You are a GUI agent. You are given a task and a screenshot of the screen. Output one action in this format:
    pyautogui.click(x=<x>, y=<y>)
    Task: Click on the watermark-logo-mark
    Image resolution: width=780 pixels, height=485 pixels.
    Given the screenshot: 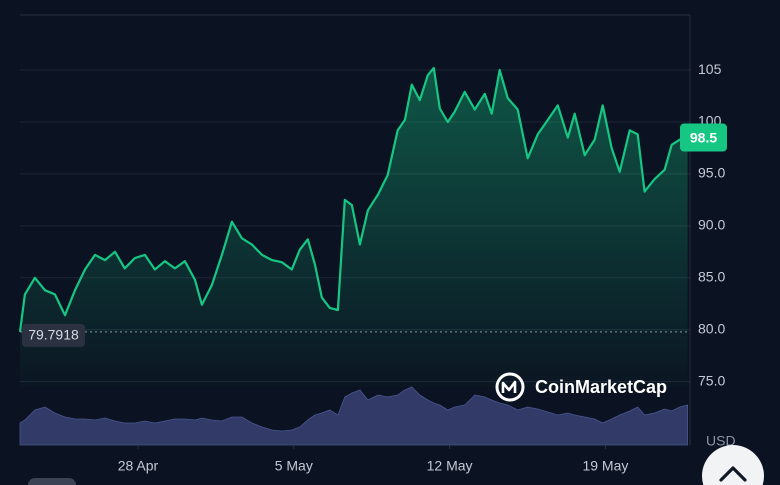 What is the action you would take?
    pyautogui.click(x=509, y=386)
    